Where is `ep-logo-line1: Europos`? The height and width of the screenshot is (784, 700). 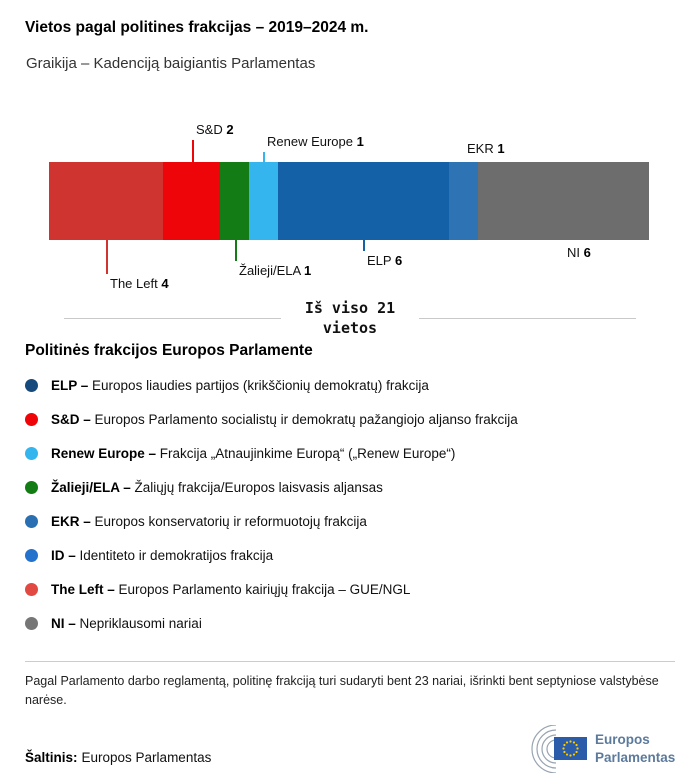
ep-logo-line1: Europos is located at coordinates (622, 740).